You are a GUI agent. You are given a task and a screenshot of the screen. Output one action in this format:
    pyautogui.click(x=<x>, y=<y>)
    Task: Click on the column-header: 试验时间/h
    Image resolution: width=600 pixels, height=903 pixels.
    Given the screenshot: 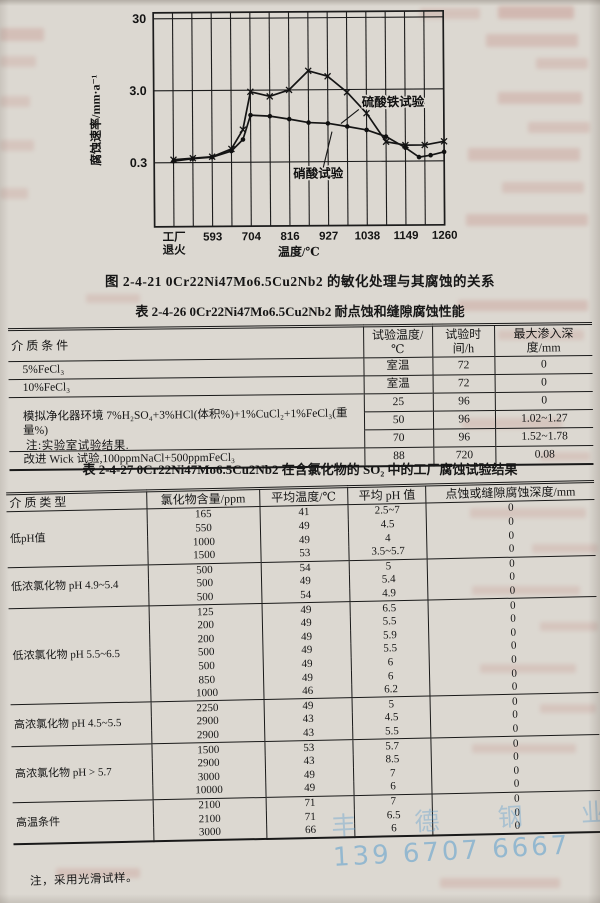 What is the action you would take?
    pyautogui.click(x=463, y=341)
    